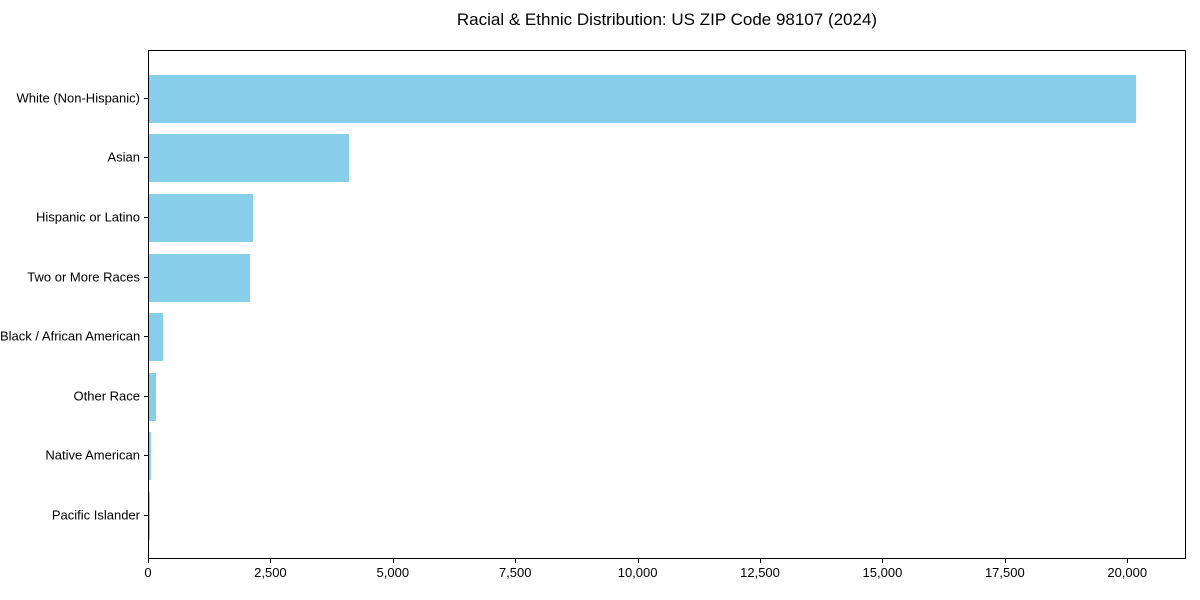 Image resolution: width=1200 pixels, height=600 pixels. What do you see at coordinates (87, 217) in the screenshot?
I see `category-label: Hispanic or Latino` at bounding box center [87, 217].